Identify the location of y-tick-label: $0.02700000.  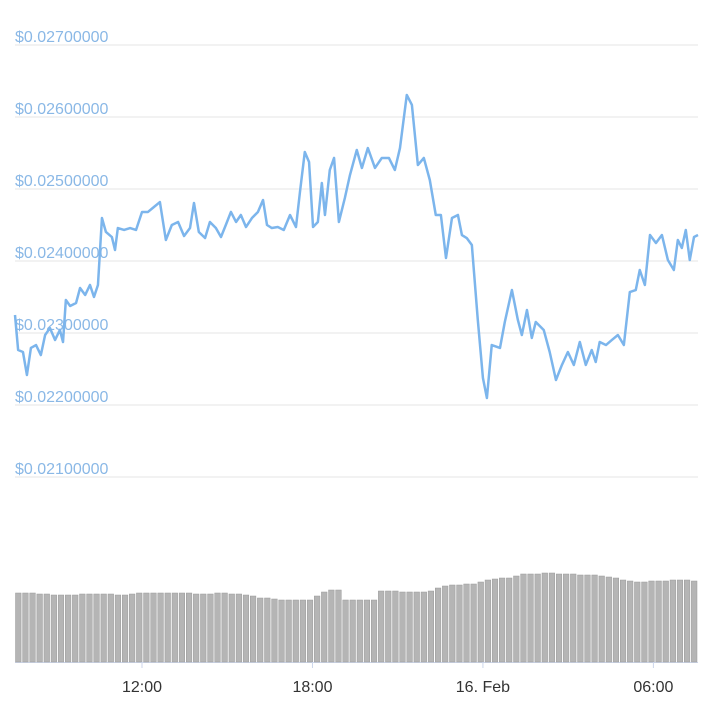
(62, 37).